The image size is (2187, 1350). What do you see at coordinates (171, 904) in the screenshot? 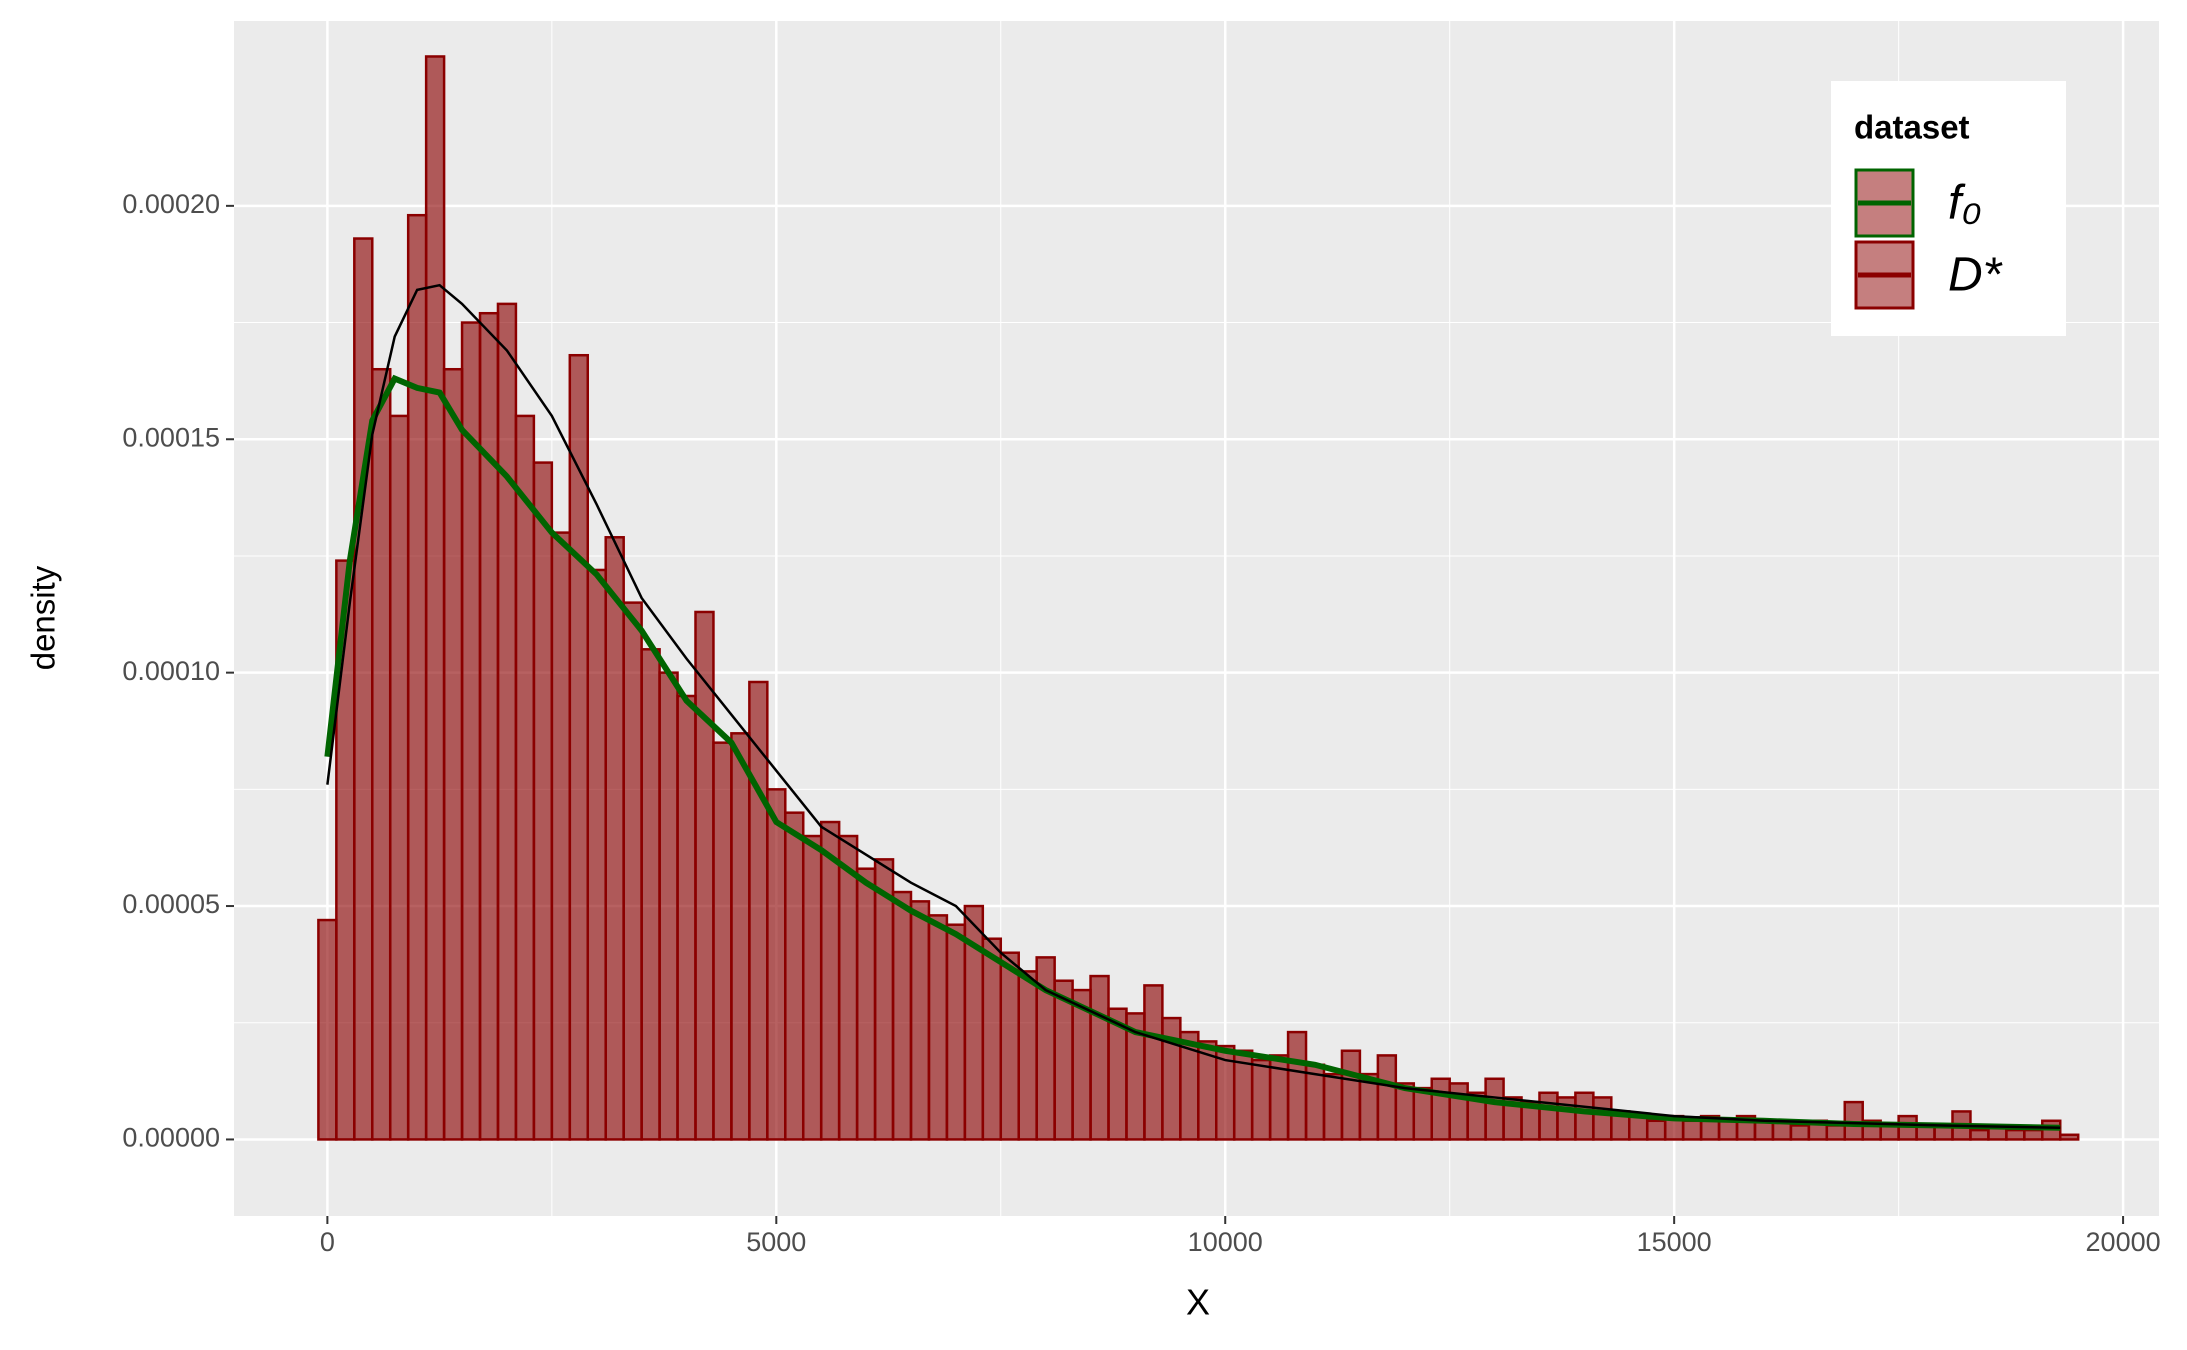
I see `y-tick-label: 0.00005` at bounding box center [171, 904].